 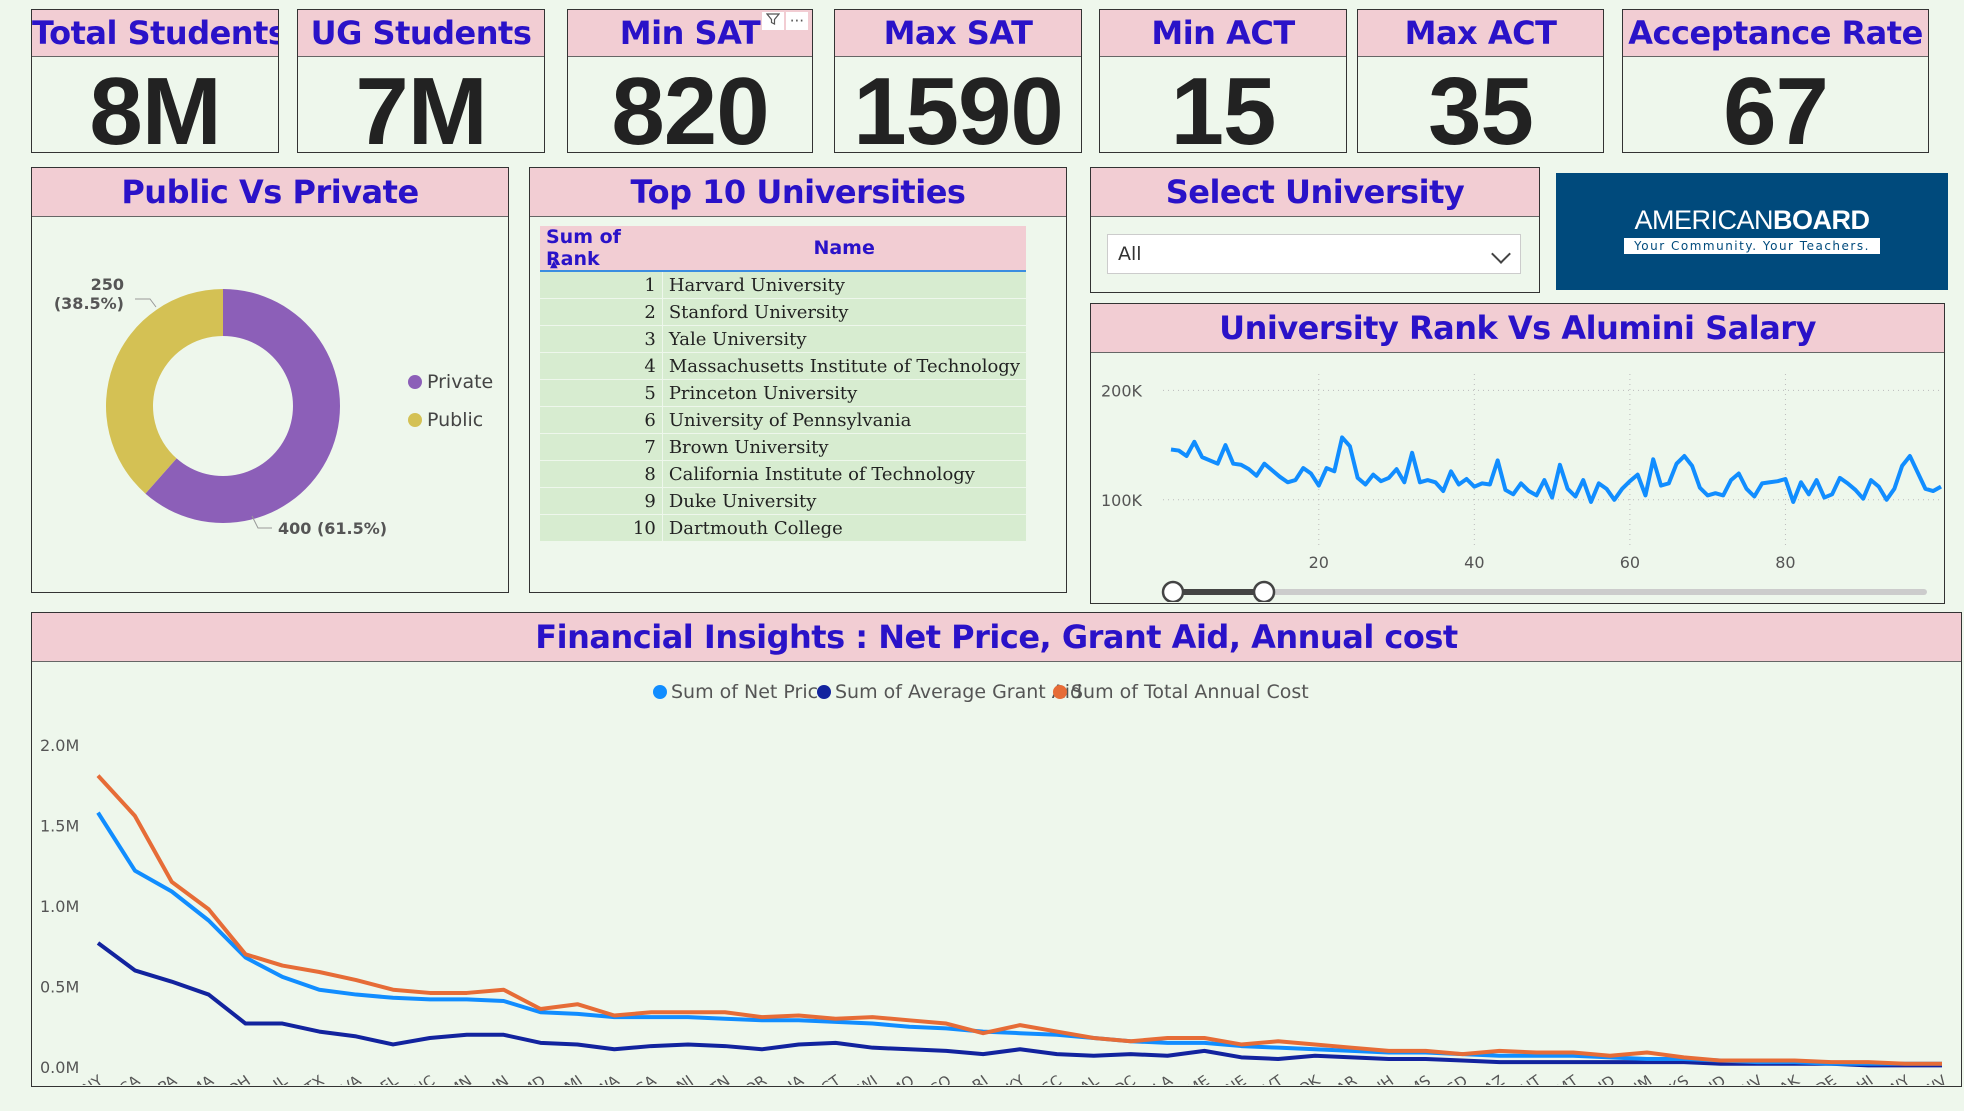 What do you see at coordinates (1606, 1078) in the screenshot?
I see `x-tick-label: ID` at bounding box center [1606, 1078].